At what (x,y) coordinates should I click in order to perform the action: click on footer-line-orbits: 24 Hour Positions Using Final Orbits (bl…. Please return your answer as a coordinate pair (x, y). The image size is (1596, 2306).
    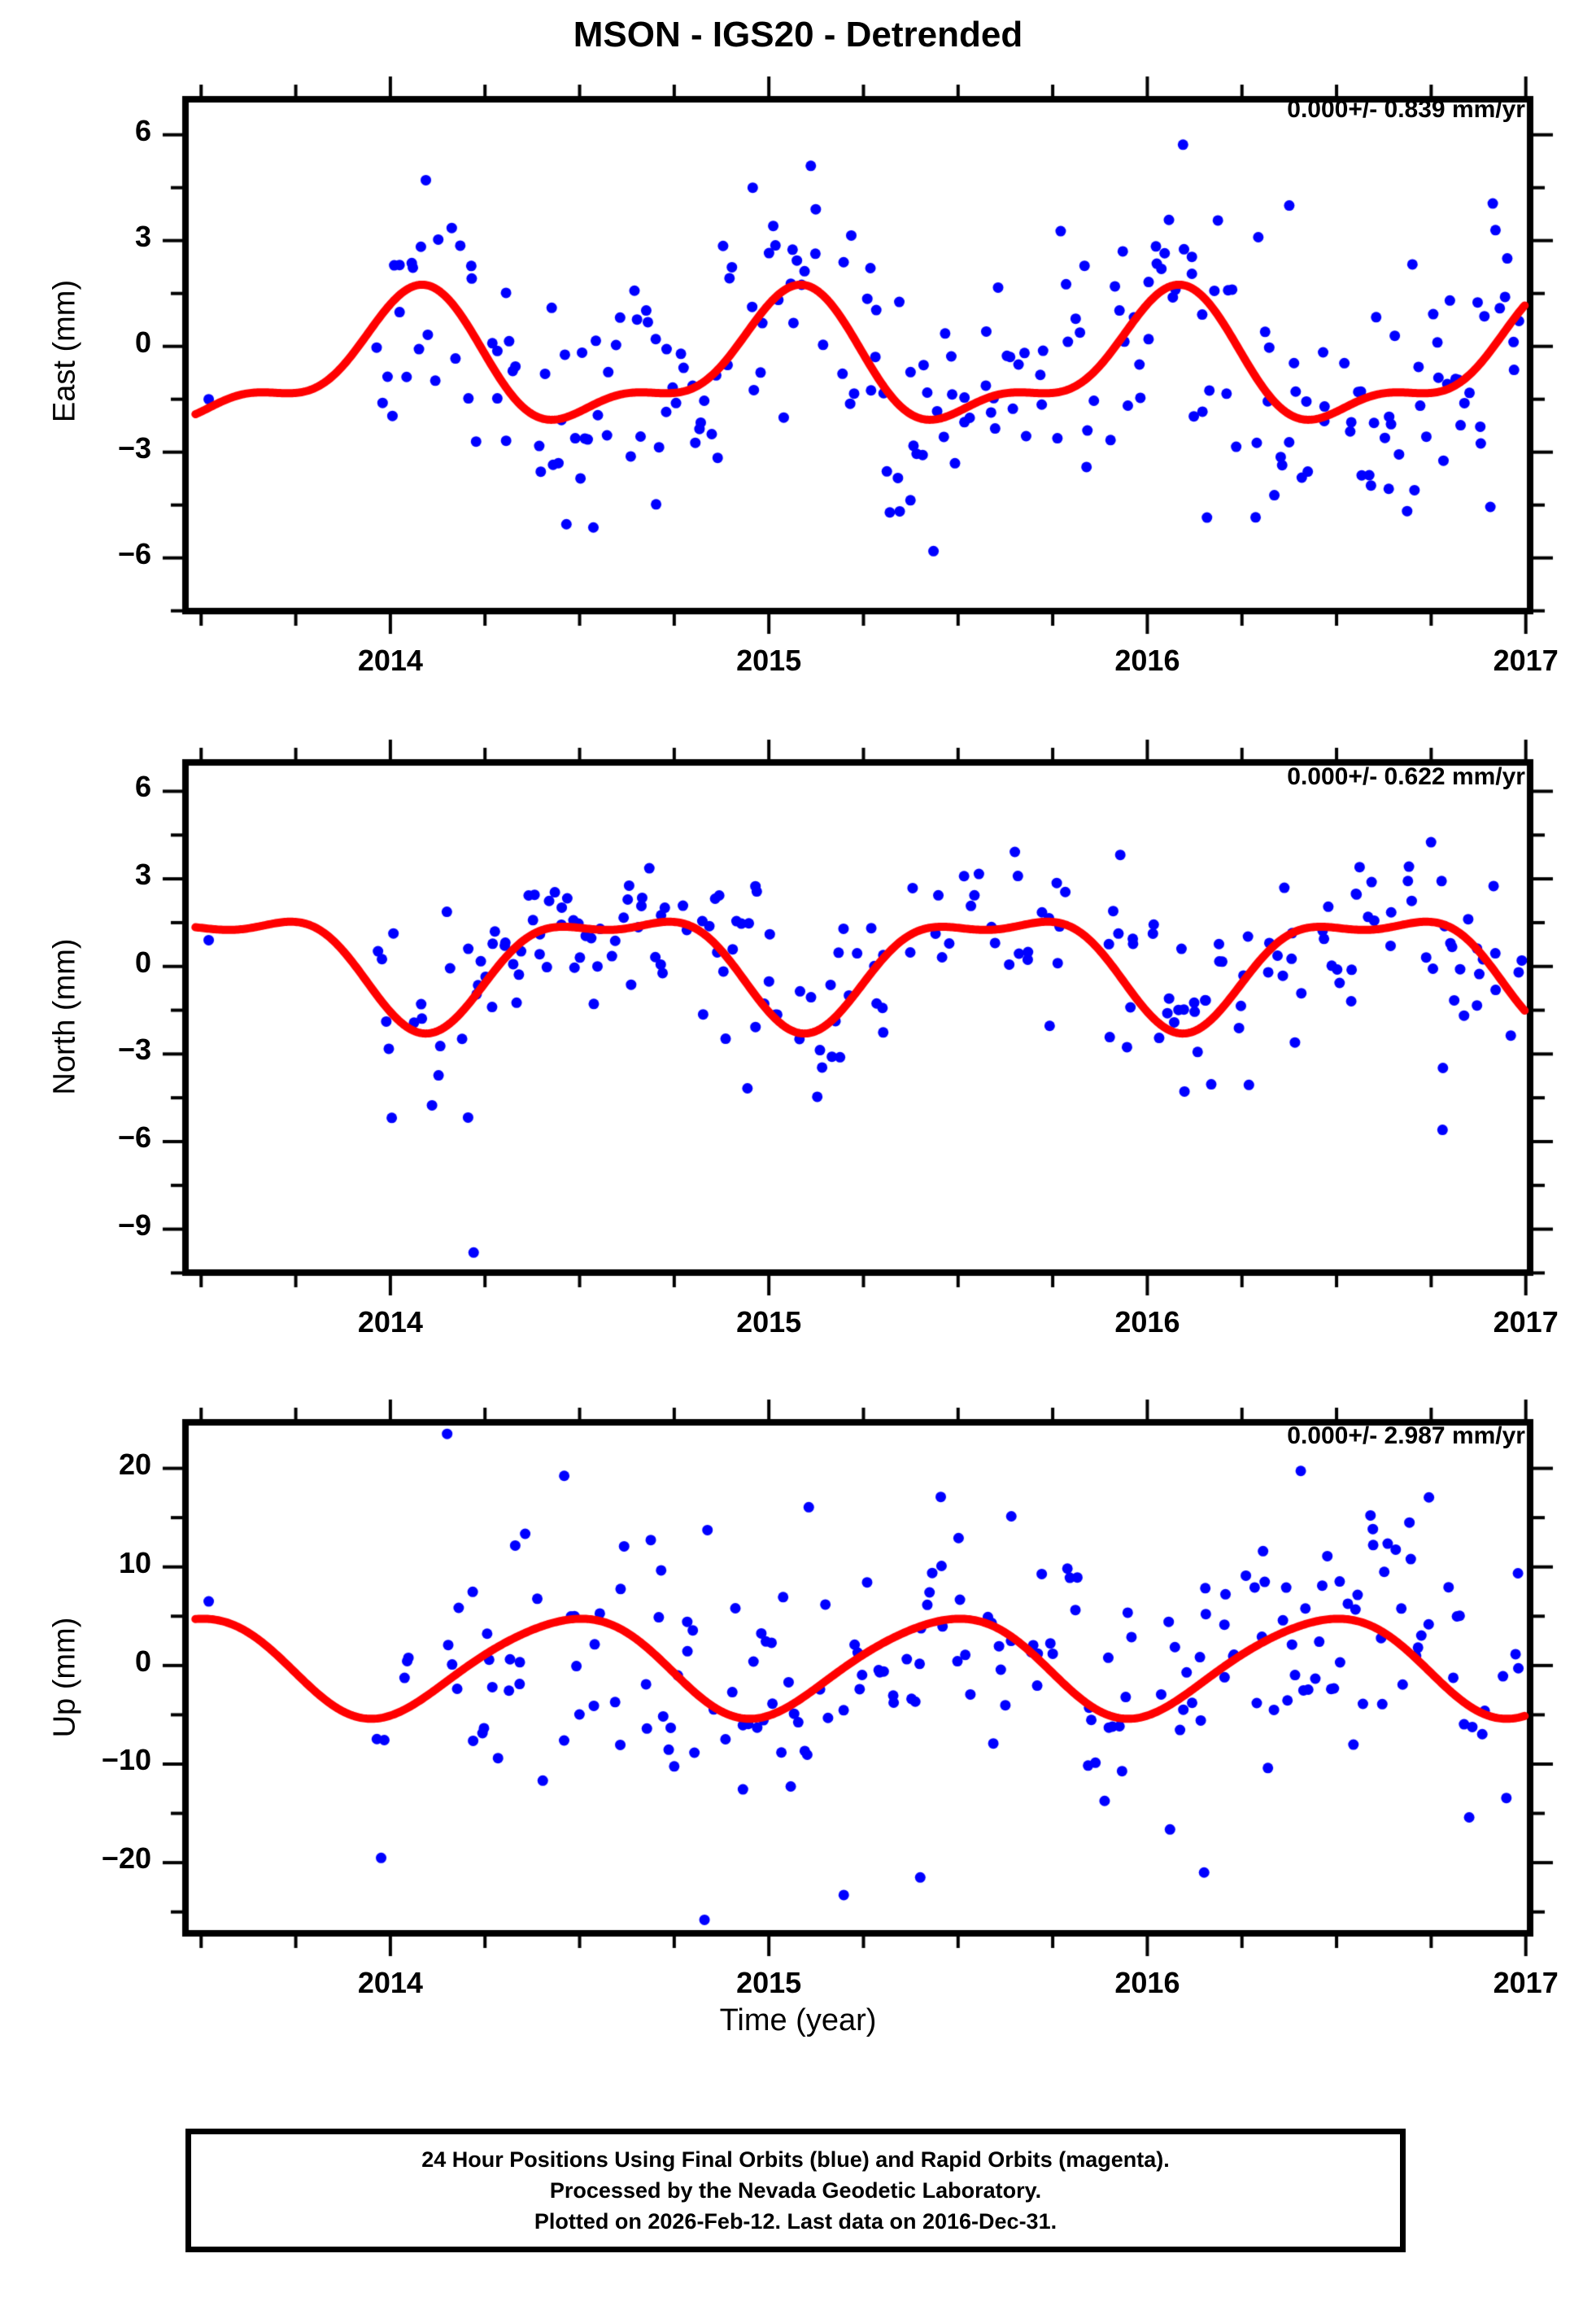
    Looking at the image, I should click on (795, 2159).